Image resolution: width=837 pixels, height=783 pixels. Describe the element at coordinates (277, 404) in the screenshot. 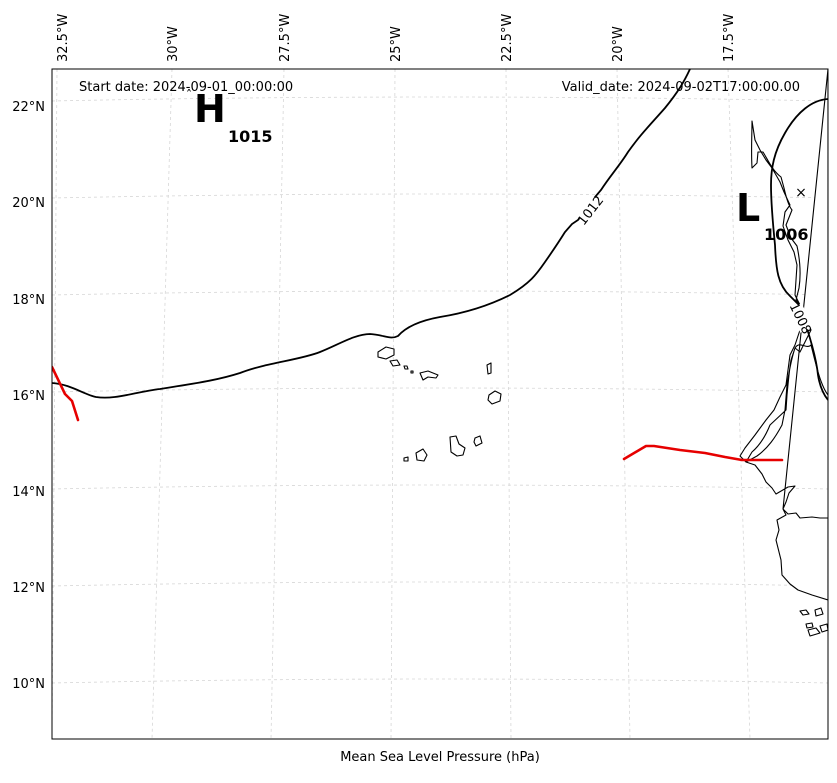

I see `meridian-27-5w` at that location.